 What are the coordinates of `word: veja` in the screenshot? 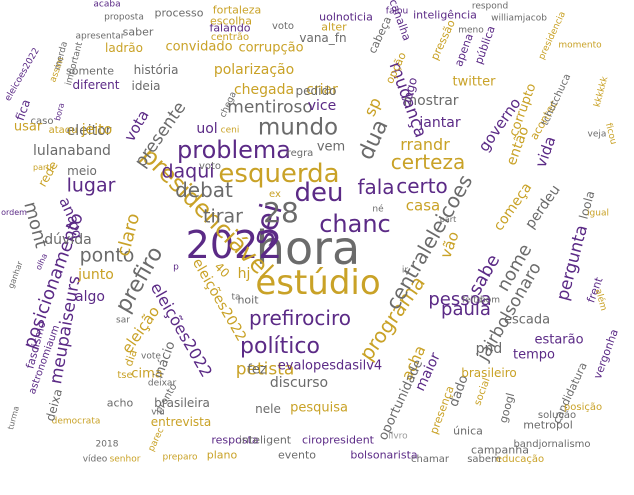 It's located at (597, 134).